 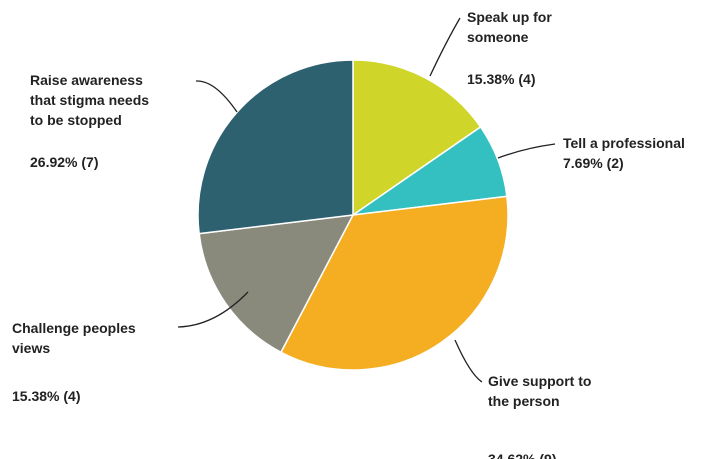 What do you see at coordinates (624, 143) in the screenshot?
I see `slice-label: Tell a professional` at bounding box center [624, 143].